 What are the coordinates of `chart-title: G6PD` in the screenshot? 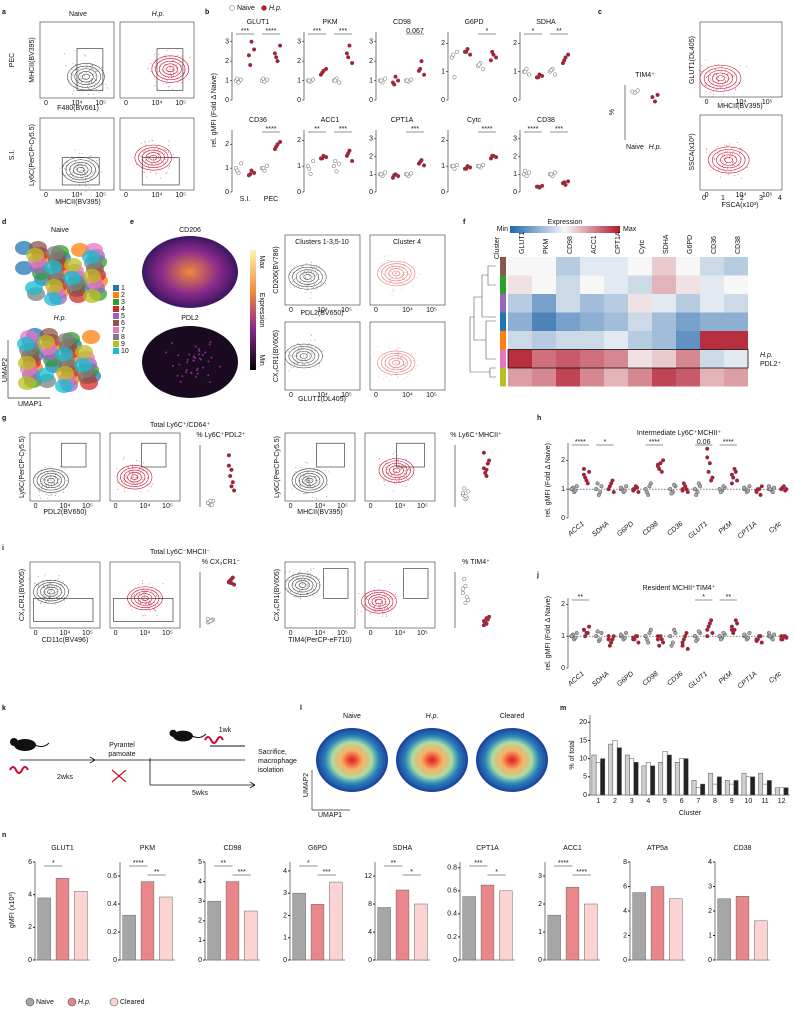 It's located at (473, 22).